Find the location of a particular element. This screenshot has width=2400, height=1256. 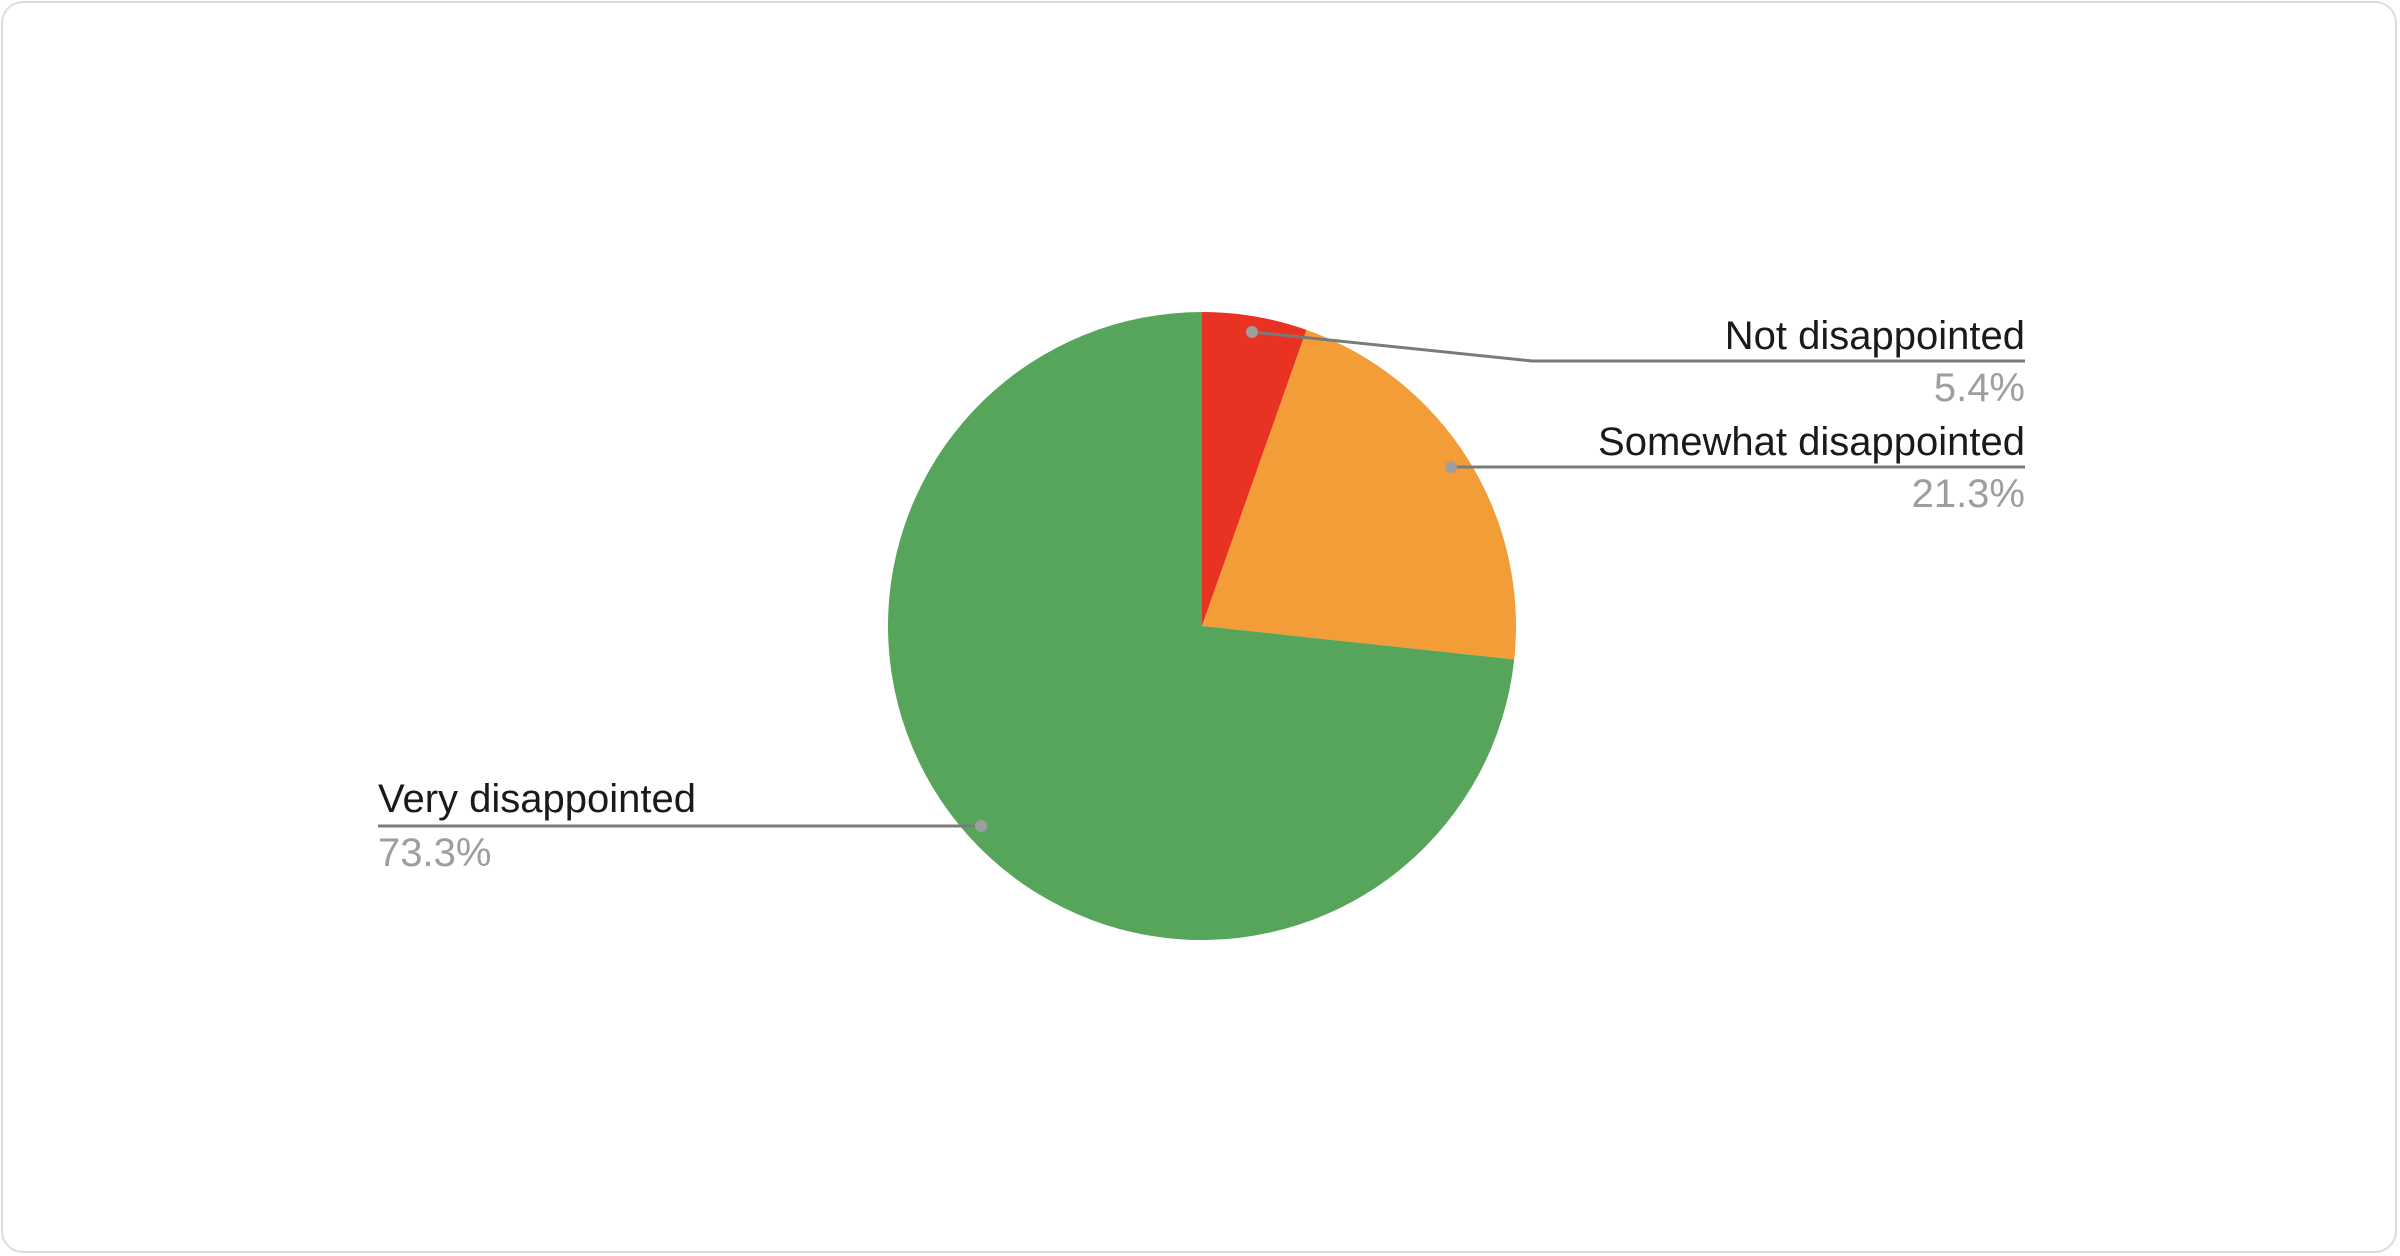

pie-slice-not-disappointed is located at coordinates (1254, 469).